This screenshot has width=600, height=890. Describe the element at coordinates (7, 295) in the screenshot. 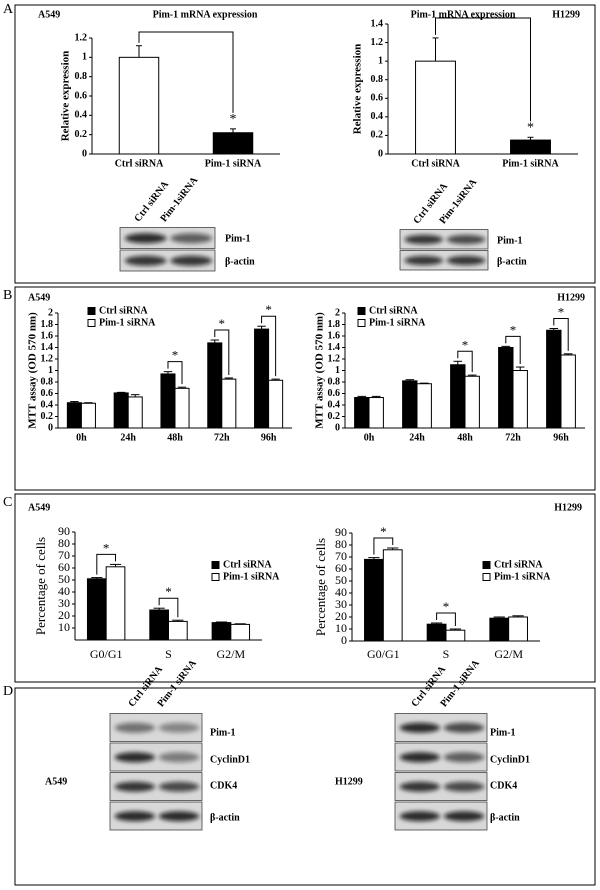

I see `panel-letter: B` at that location.